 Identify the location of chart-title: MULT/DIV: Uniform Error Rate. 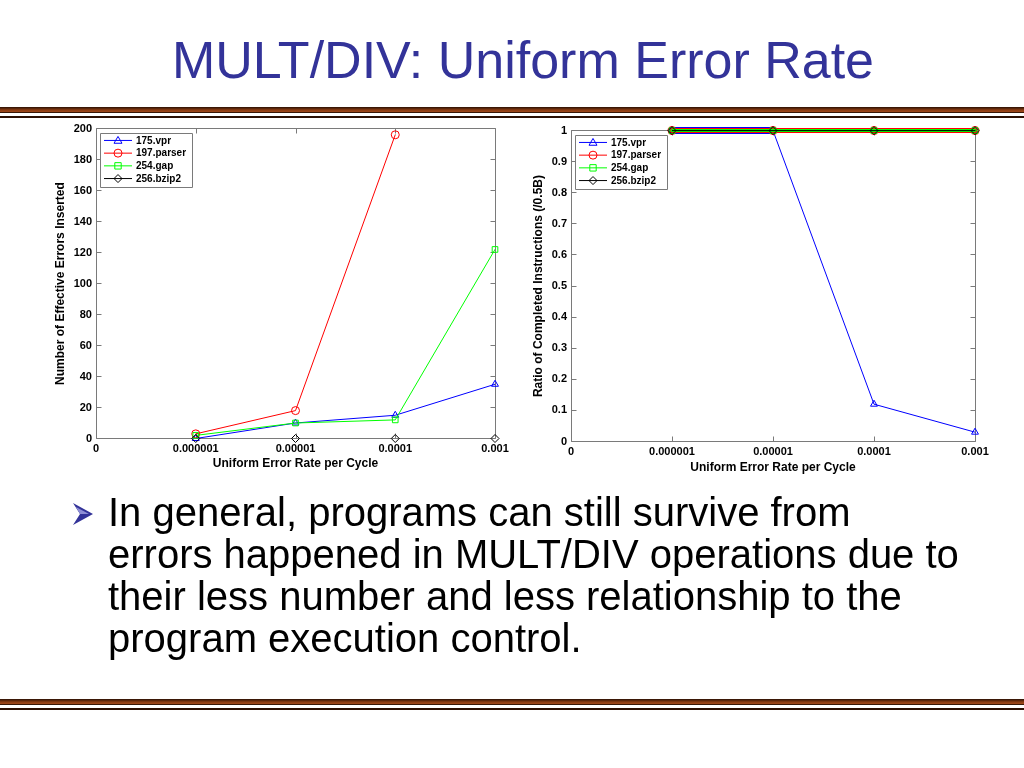
(523, 61).